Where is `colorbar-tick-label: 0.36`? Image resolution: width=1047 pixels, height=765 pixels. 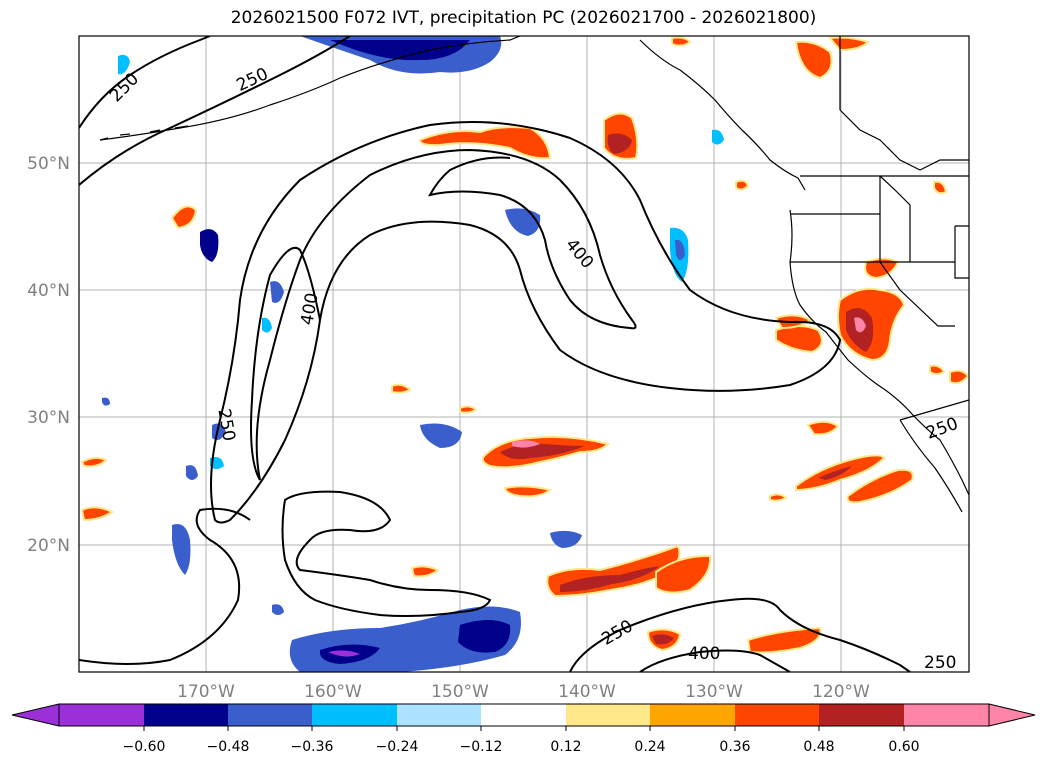 colorbar-tick-label: 0.36 is located at coordinates (734, 747).